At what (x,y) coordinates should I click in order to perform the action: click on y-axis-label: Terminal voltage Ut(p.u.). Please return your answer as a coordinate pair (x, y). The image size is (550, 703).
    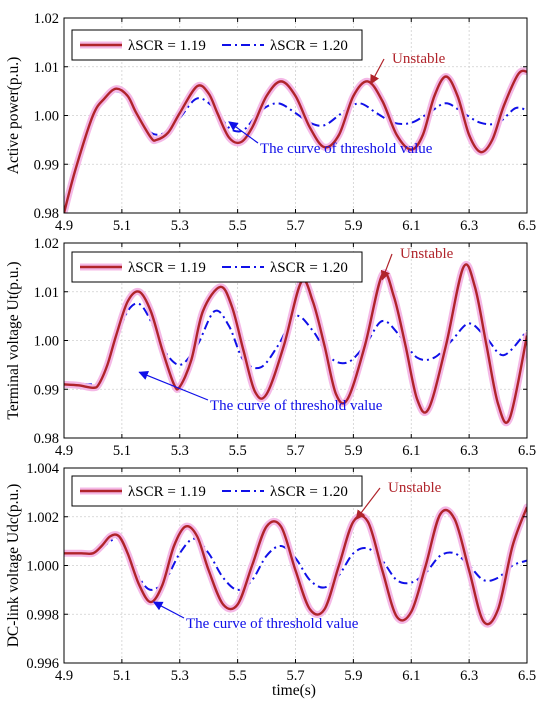
    Looking at the image, I should click on (13, 340).